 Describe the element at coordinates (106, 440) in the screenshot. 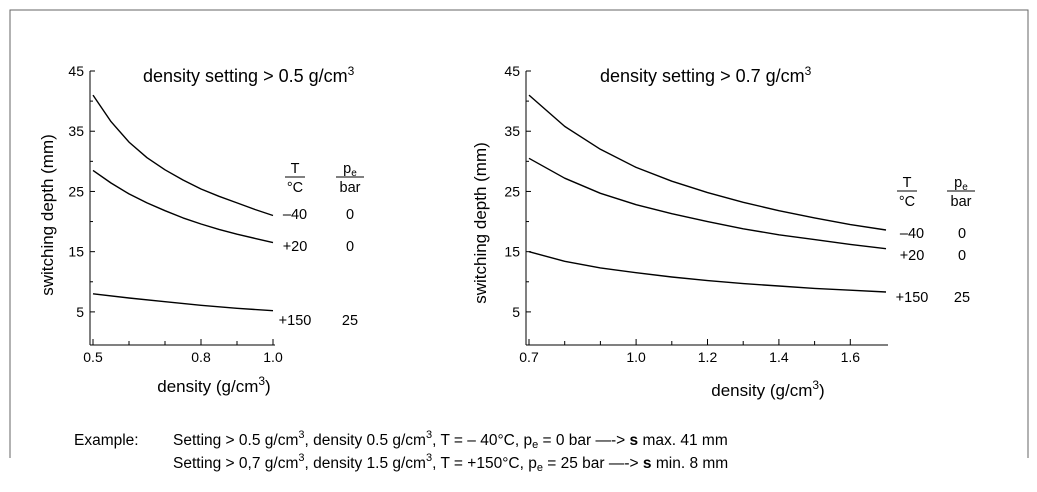

I see `example-lead: Example:` at that location.